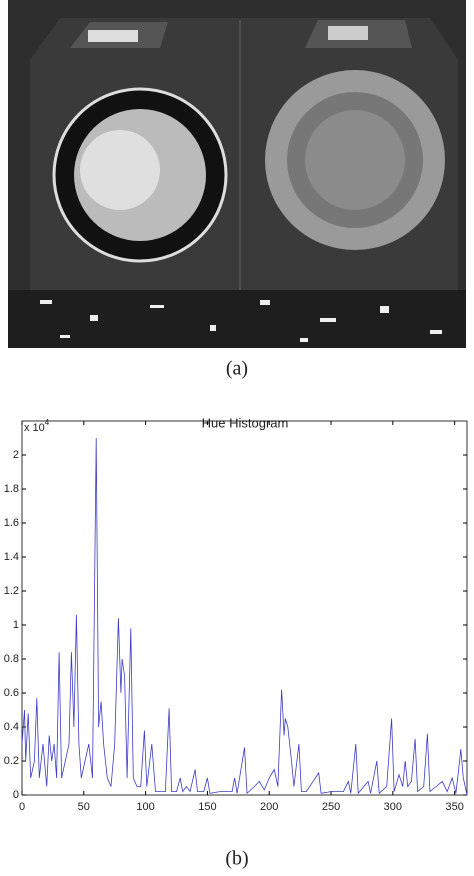 This screenshot has width=474, height=876. Describe the element at coordinates (34, 428) in the screenshot. I see `y-multiplier-base: x 10` at that location.